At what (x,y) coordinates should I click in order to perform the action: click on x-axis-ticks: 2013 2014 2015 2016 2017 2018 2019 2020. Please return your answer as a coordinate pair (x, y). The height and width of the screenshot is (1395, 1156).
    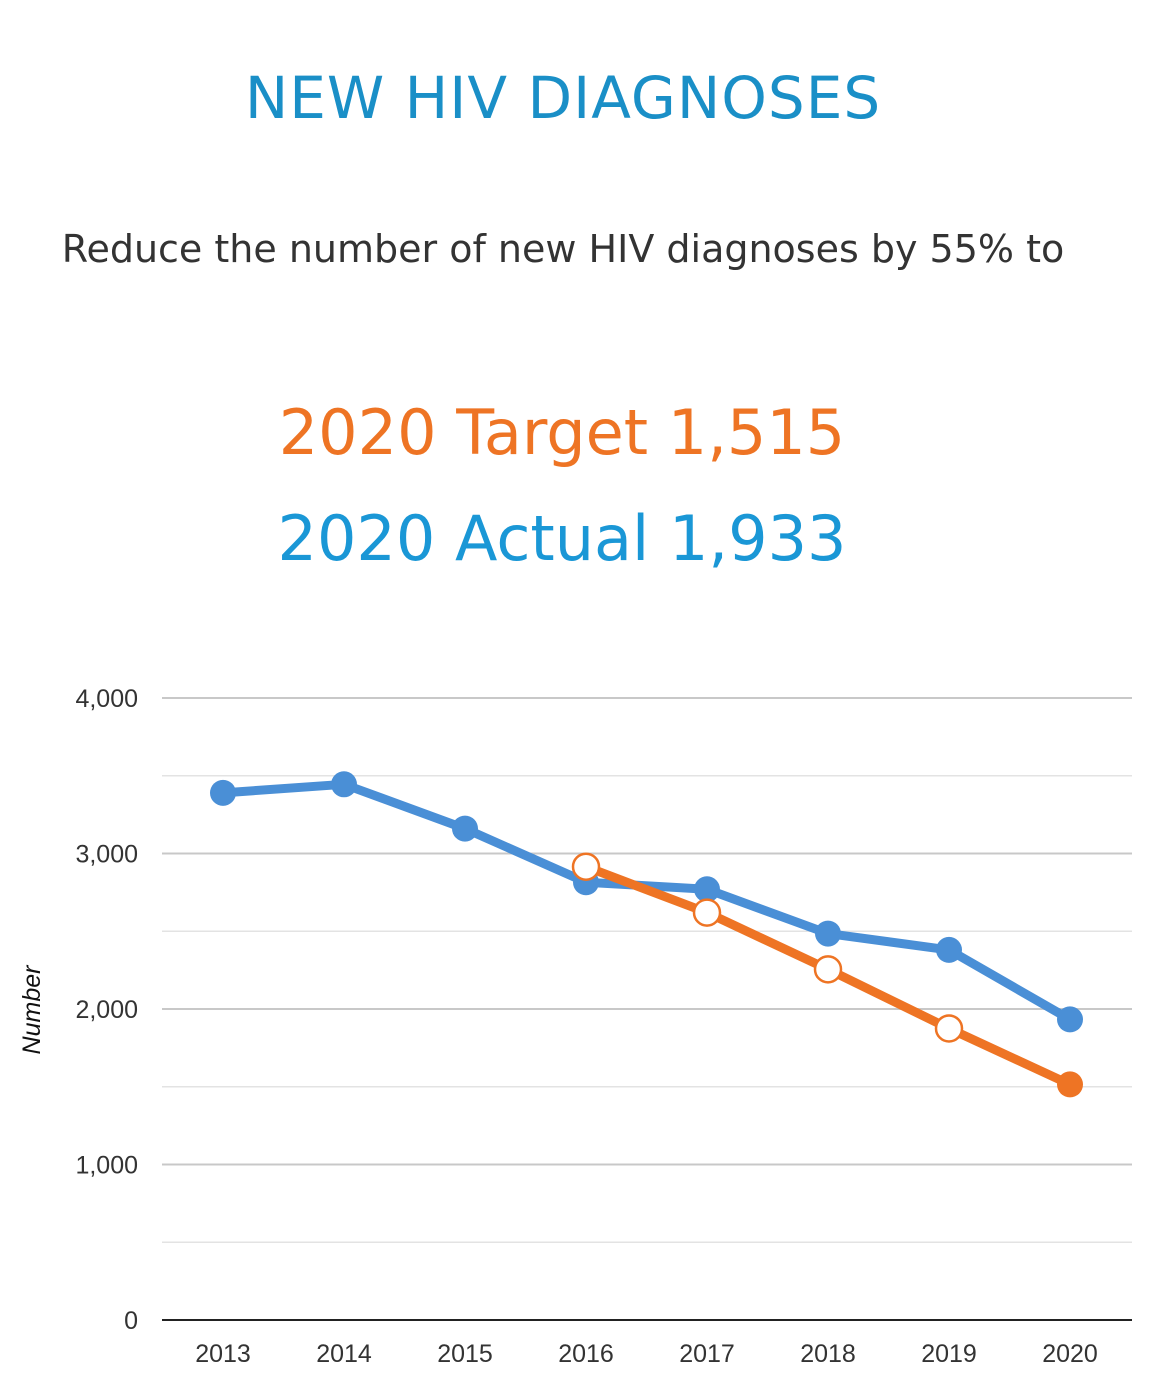
    Looking at the image, I should click on (646, 1354).